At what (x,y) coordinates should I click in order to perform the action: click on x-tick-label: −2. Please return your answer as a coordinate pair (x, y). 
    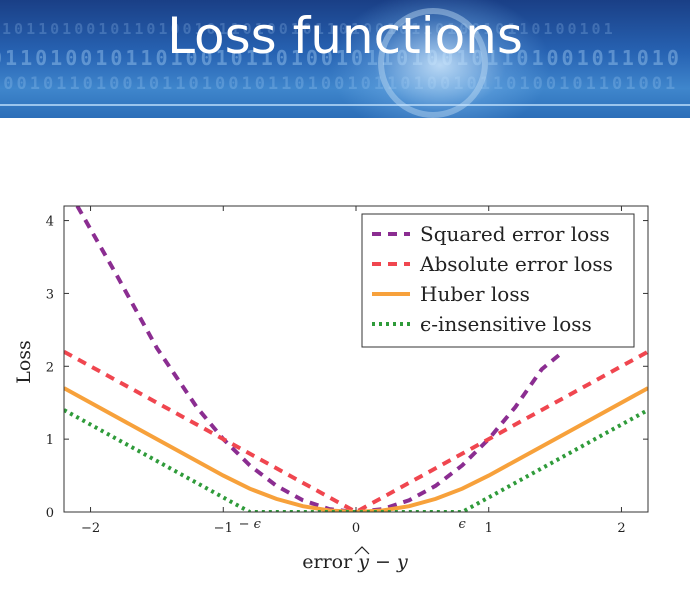
    Looking at the image, I should click on (90, 528).